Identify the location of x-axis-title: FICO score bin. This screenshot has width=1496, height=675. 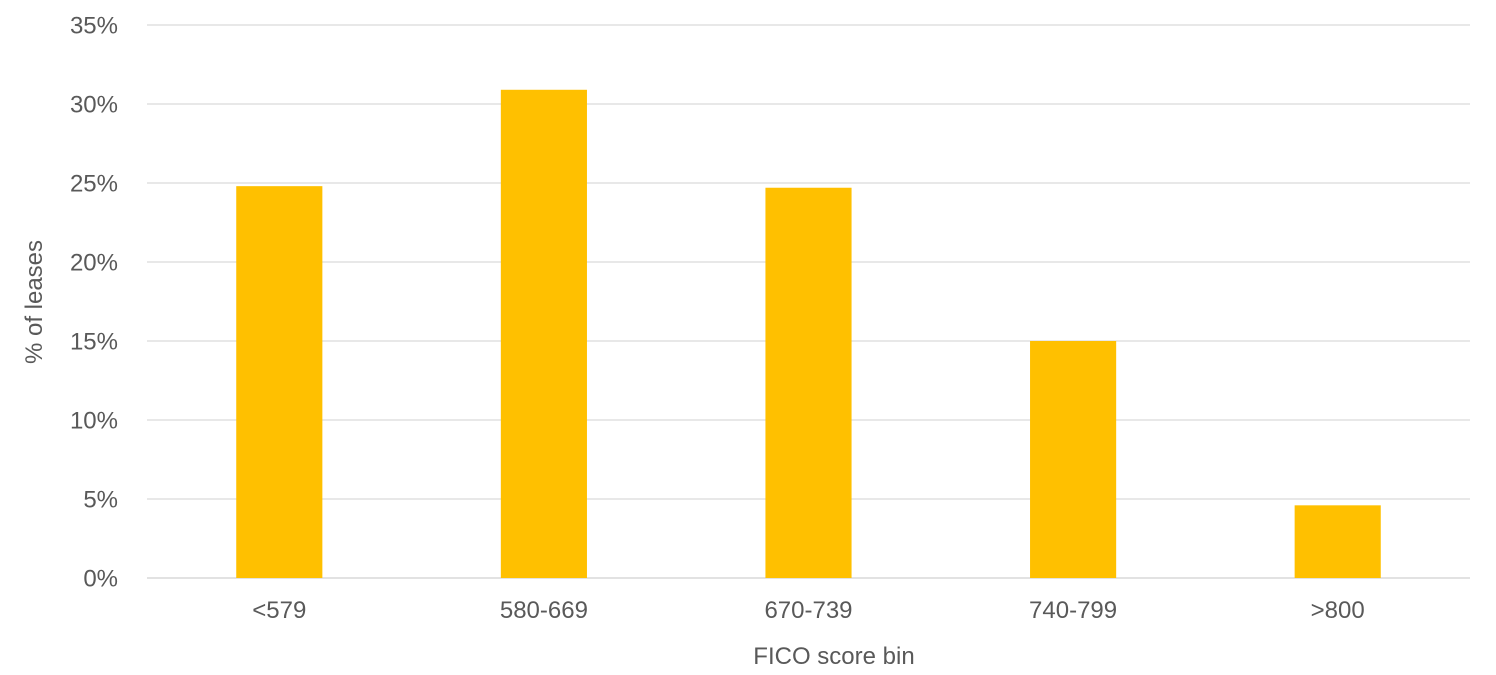
(833, 656).